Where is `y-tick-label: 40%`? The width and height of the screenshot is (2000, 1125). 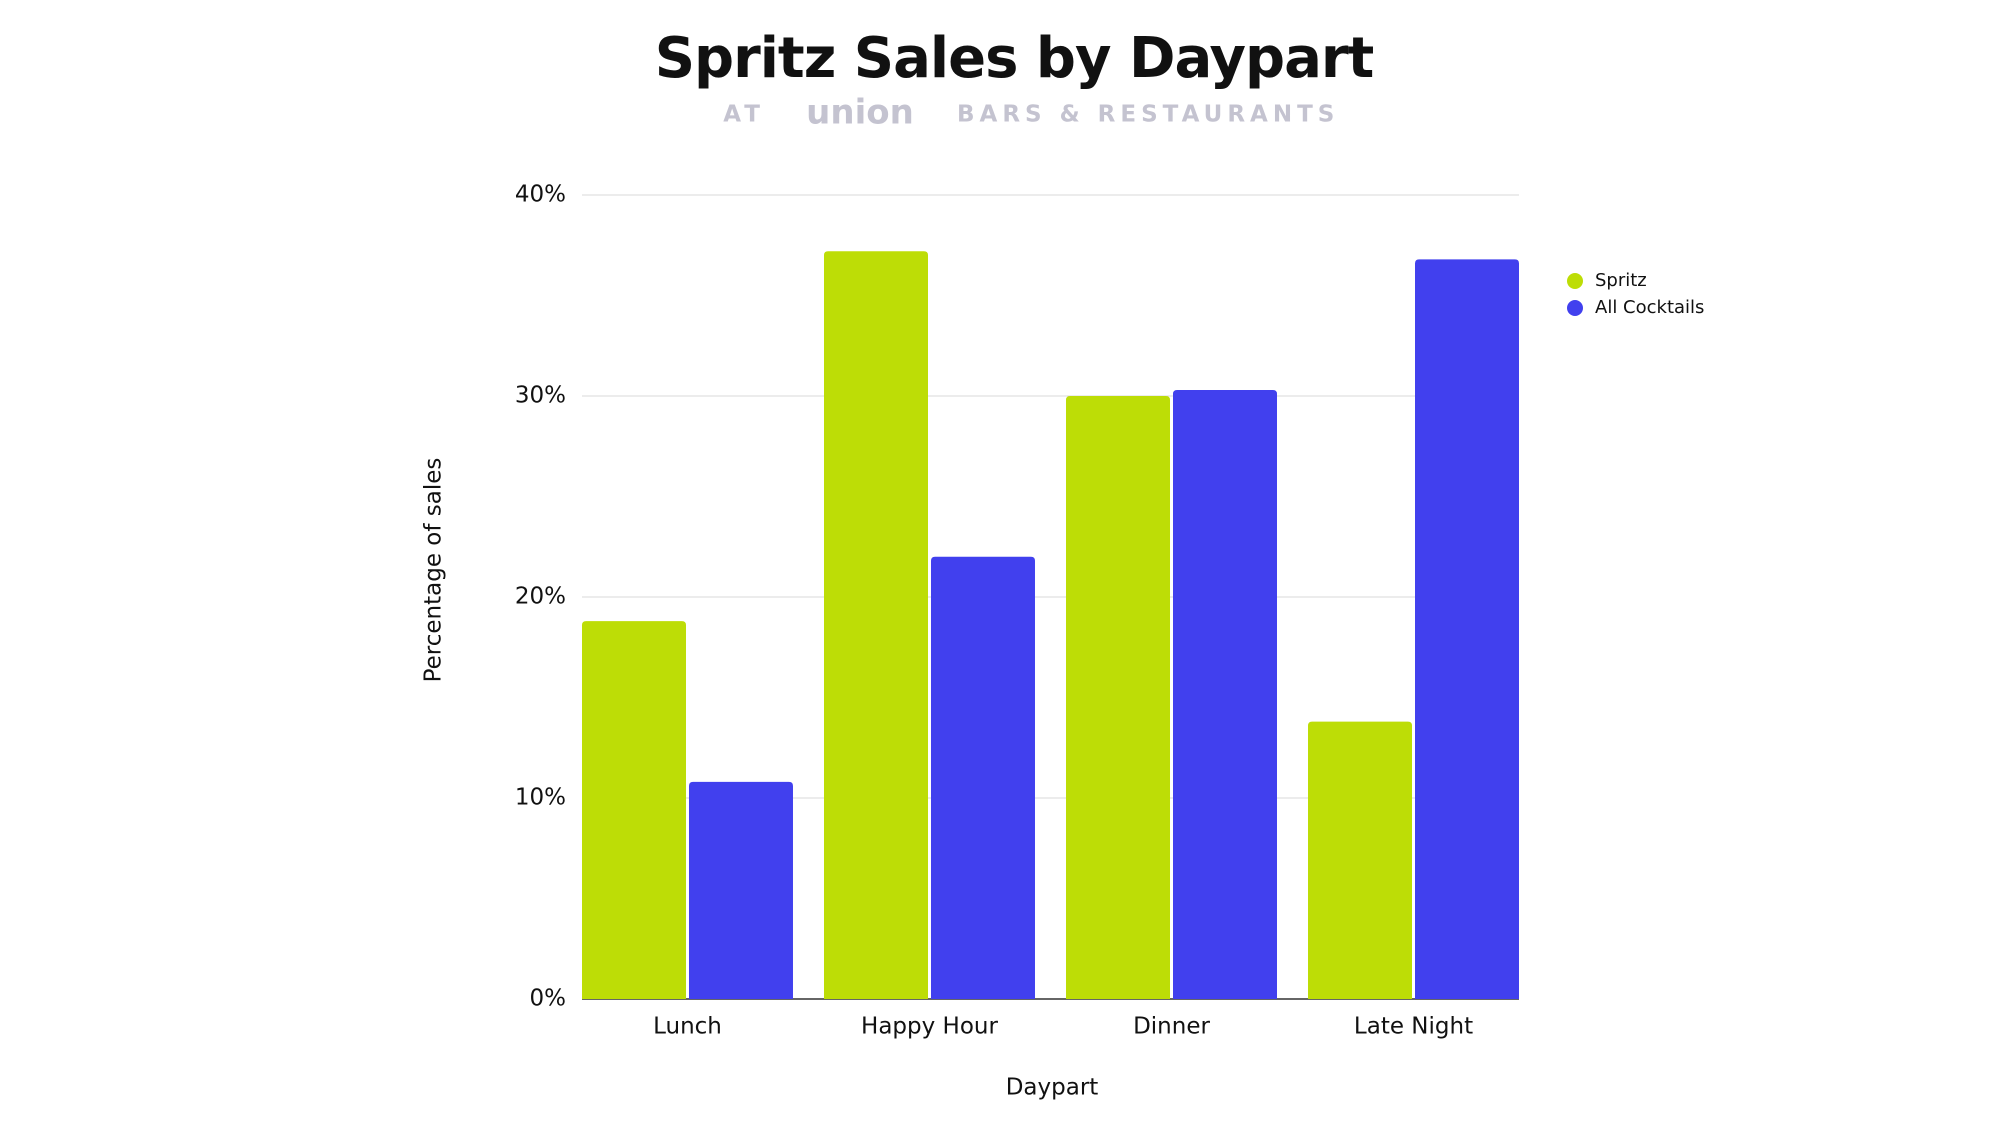
y-tick-label: 40% is located at coordinates (540, 195).